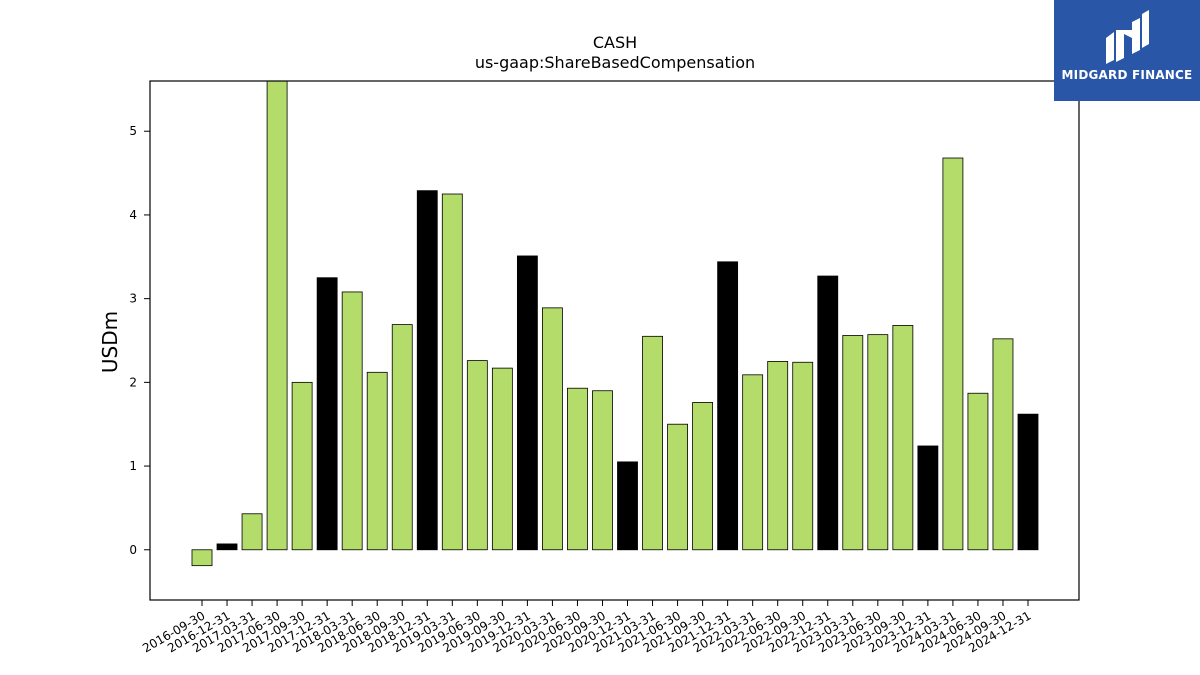 The height and width of the screenshot is (675, 1200). I want to click on brand-name: MIDGARD FINANCE, so click(1127, 75).